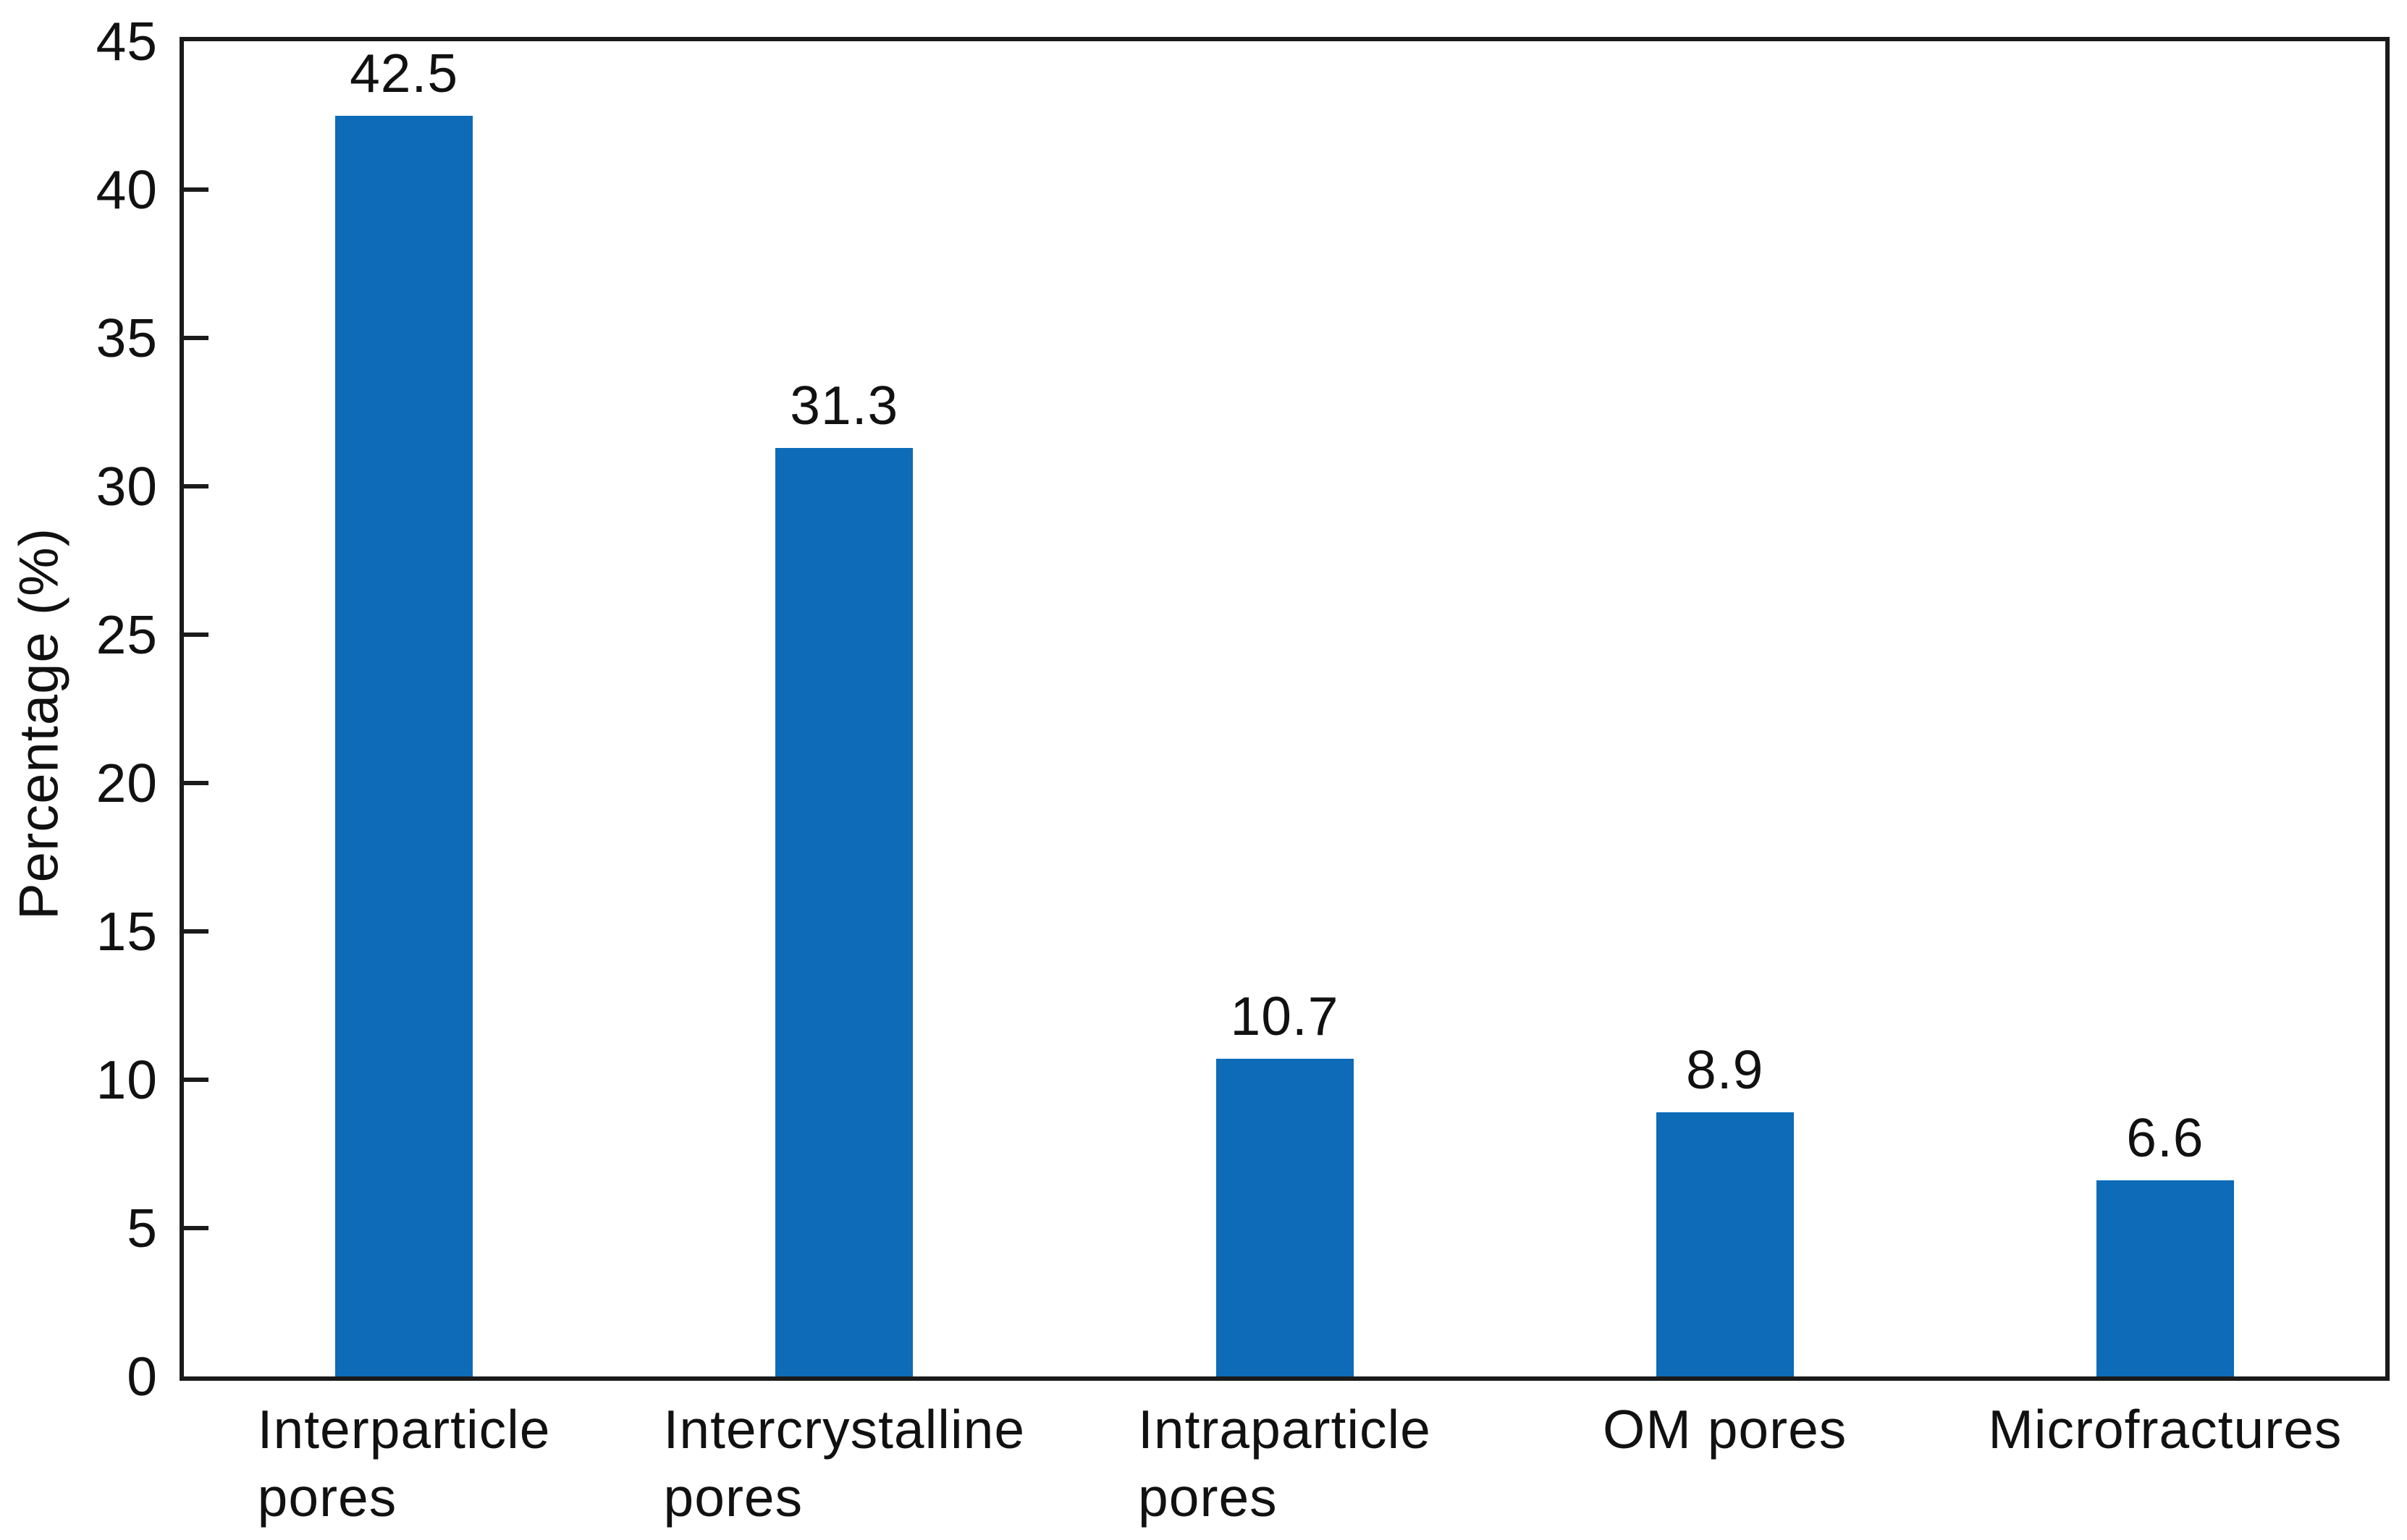  I want to click on y-tick-label-35: 35, so click(127, 338).